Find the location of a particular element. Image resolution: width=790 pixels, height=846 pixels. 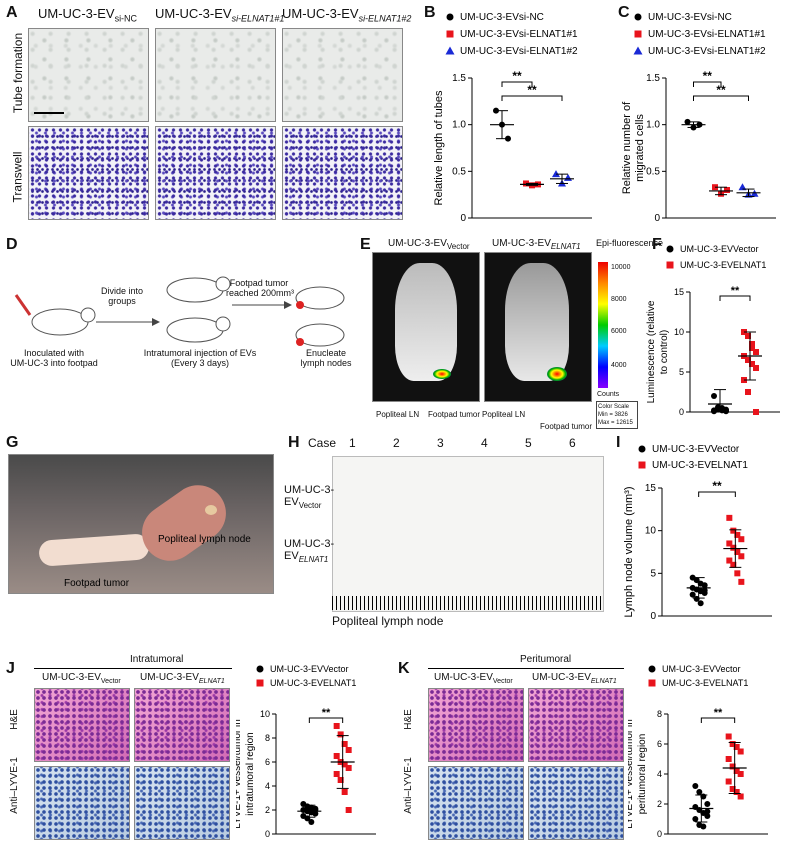

case-number: 1 is located at coordinates (352, 443).